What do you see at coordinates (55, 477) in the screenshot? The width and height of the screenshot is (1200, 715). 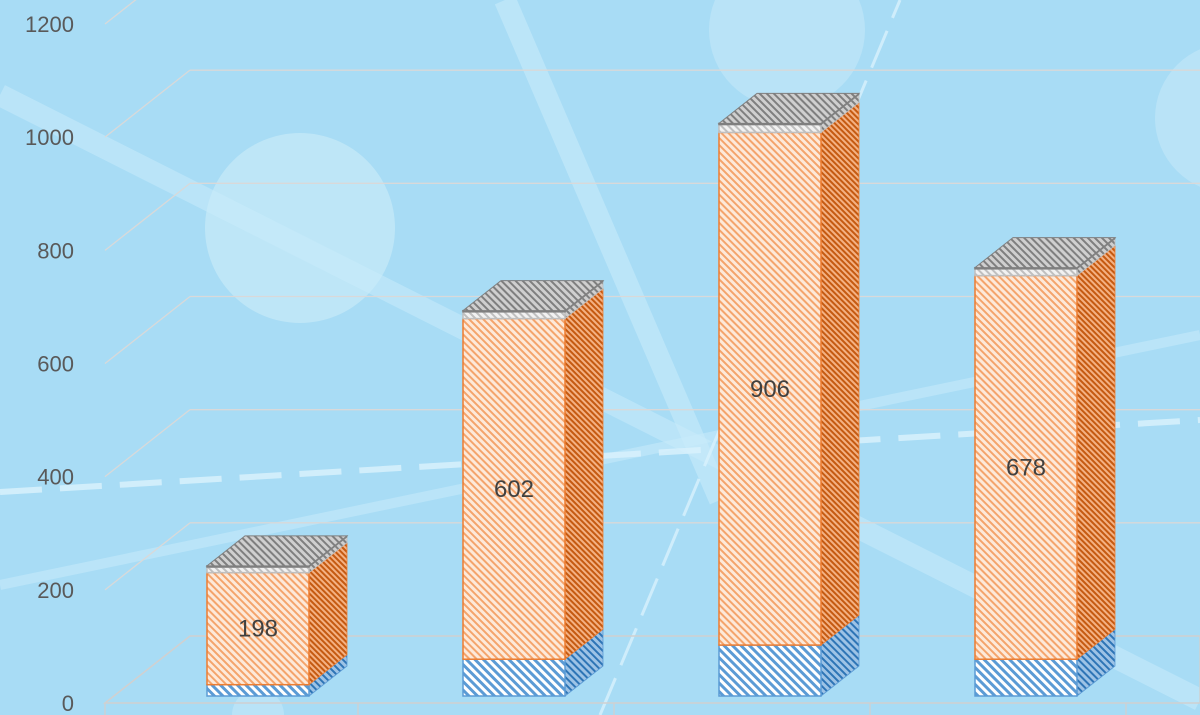 I see `y-tick-label: 400` at bounding box center [55, 477].